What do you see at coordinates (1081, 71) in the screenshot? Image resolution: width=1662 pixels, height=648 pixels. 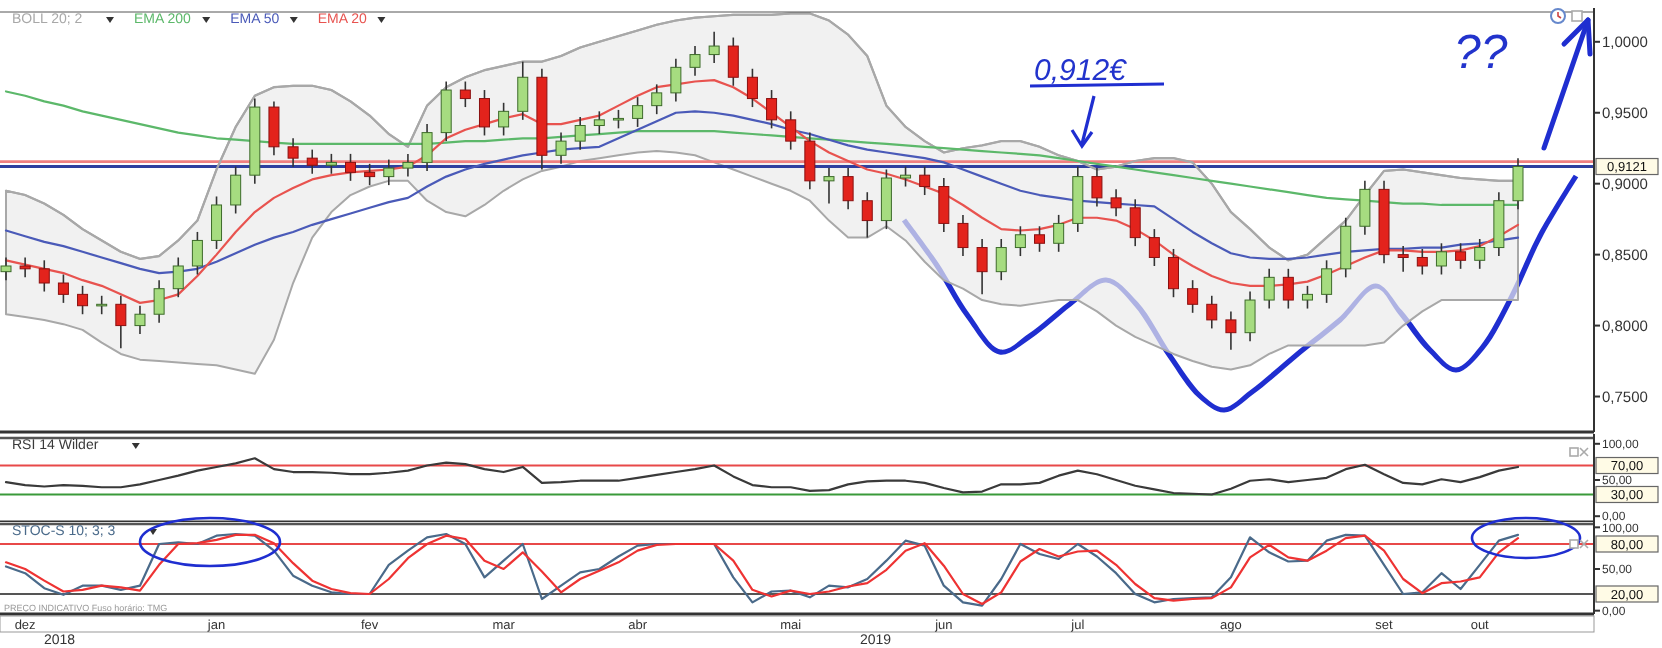 I see `annotation: 0,912€` at bounding box center [1081, 71].